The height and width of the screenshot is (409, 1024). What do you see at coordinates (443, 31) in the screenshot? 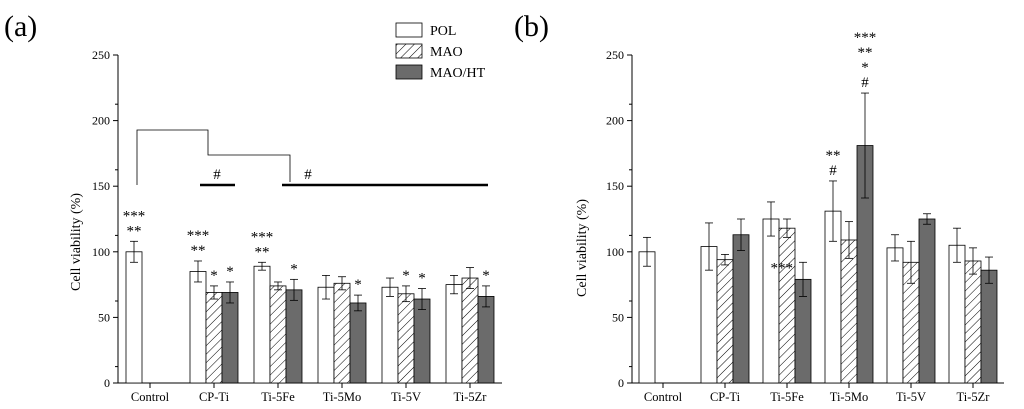
I see `legend-label-pol: POL` at bounding box center [443, 31].